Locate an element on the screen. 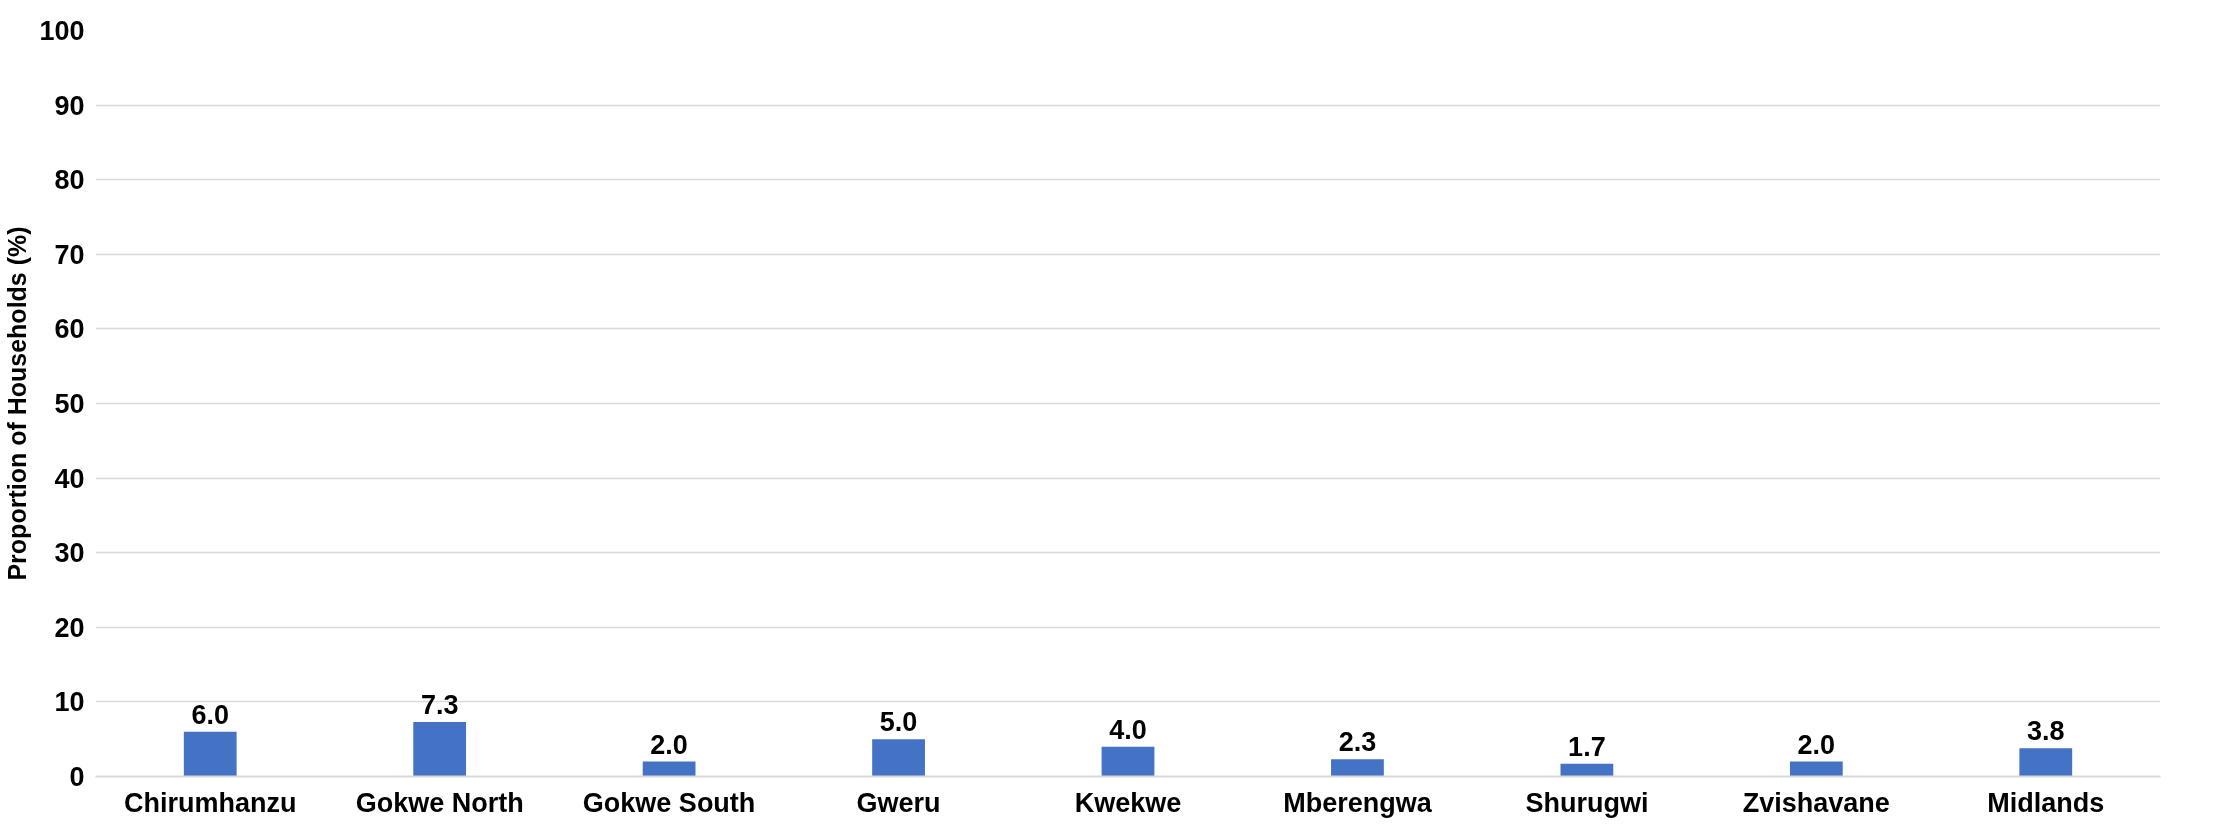 This screenshot has height=837, width=2229. x-tick-label: Shurugwi is located at coordinates (1587, 802).